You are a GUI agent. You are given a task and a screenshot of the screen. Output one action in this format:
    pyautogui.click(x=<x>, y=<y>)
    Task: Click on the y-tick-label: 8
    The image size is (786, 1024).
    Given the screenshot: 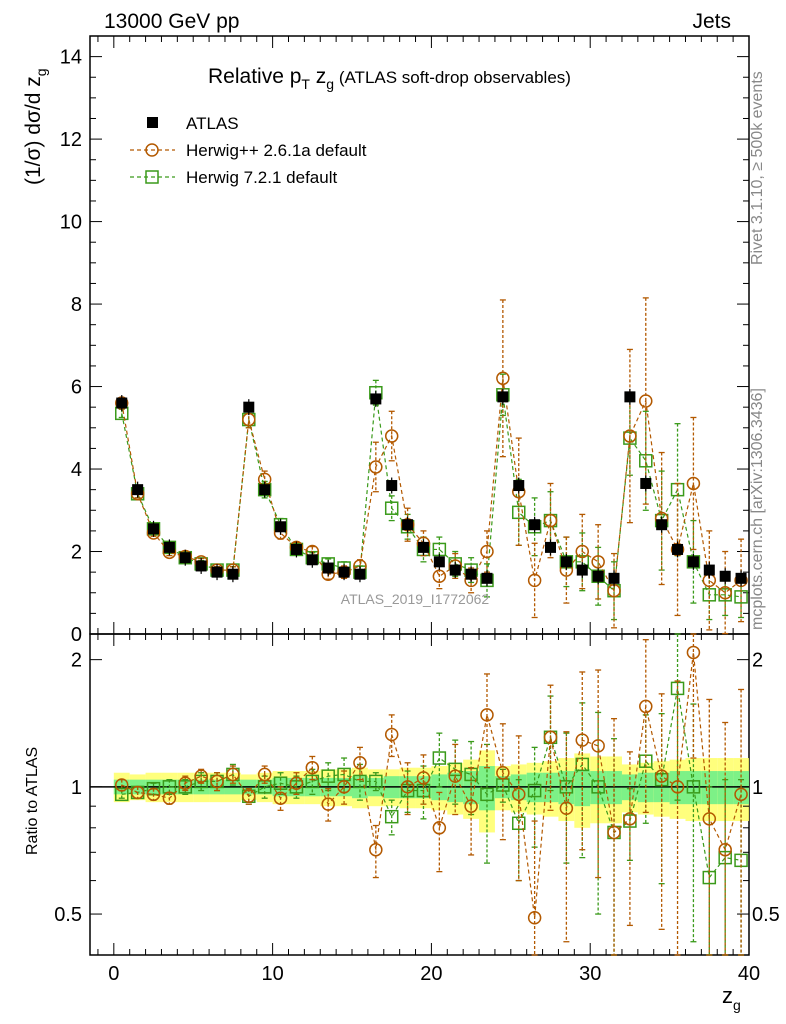 What is the action you would take?
    pyautogui.click(x=76, y=305)
    